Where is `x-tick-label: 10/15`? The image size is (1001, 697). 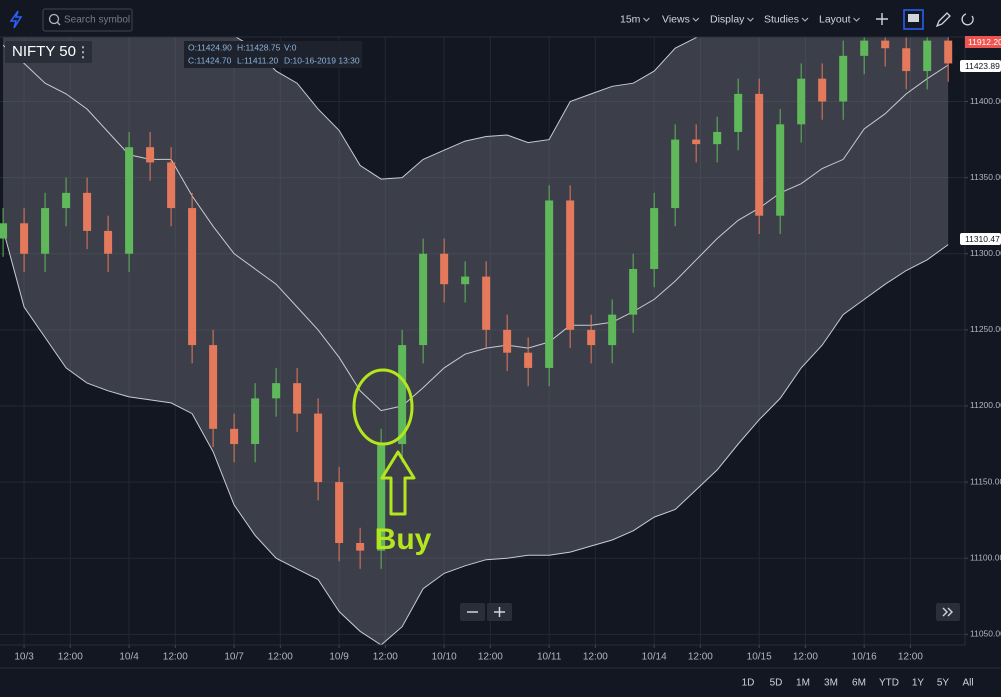 x-tick-label: 10/15 is located at coordinates (759, 657).